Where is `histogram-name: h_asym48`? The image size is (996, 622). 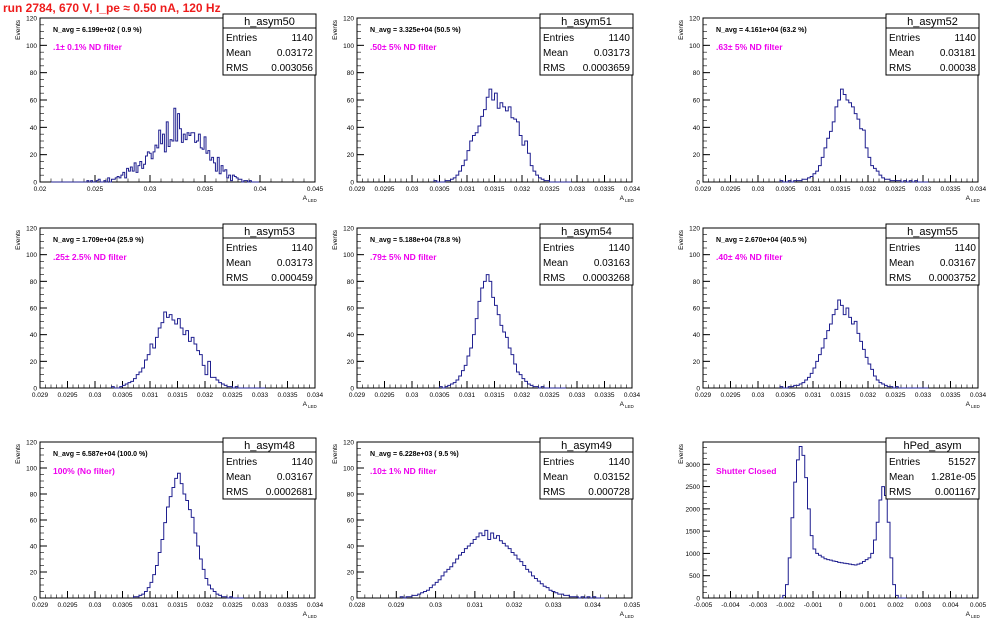
histogram-name: h_asym48 is located at coordinates (269, 446).